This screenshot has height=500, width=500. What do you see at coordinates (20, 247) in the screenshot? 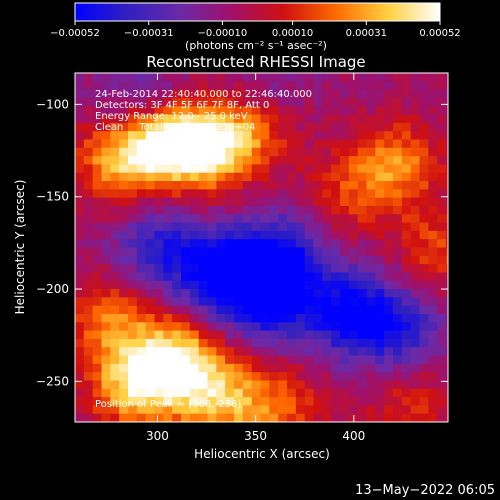
I see `y-axis-label: Heliocentric Y (arcsec)` at bounding box center [20, 247].